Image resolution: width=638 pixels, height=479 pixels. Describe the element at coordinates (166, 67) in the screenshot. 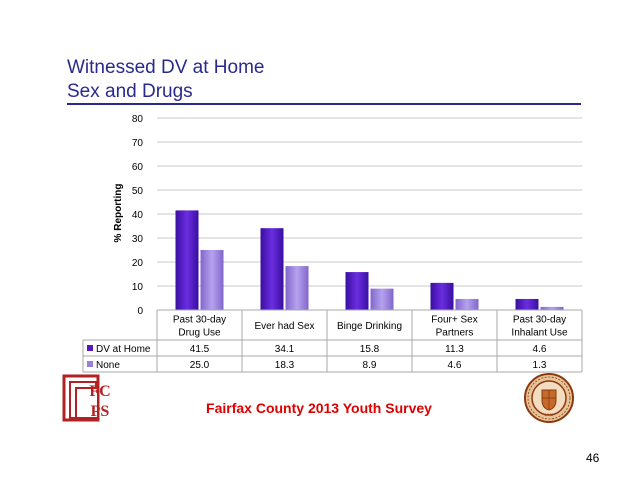

I see `slide-title-line-1: Witnessed DV at Home` at that location.